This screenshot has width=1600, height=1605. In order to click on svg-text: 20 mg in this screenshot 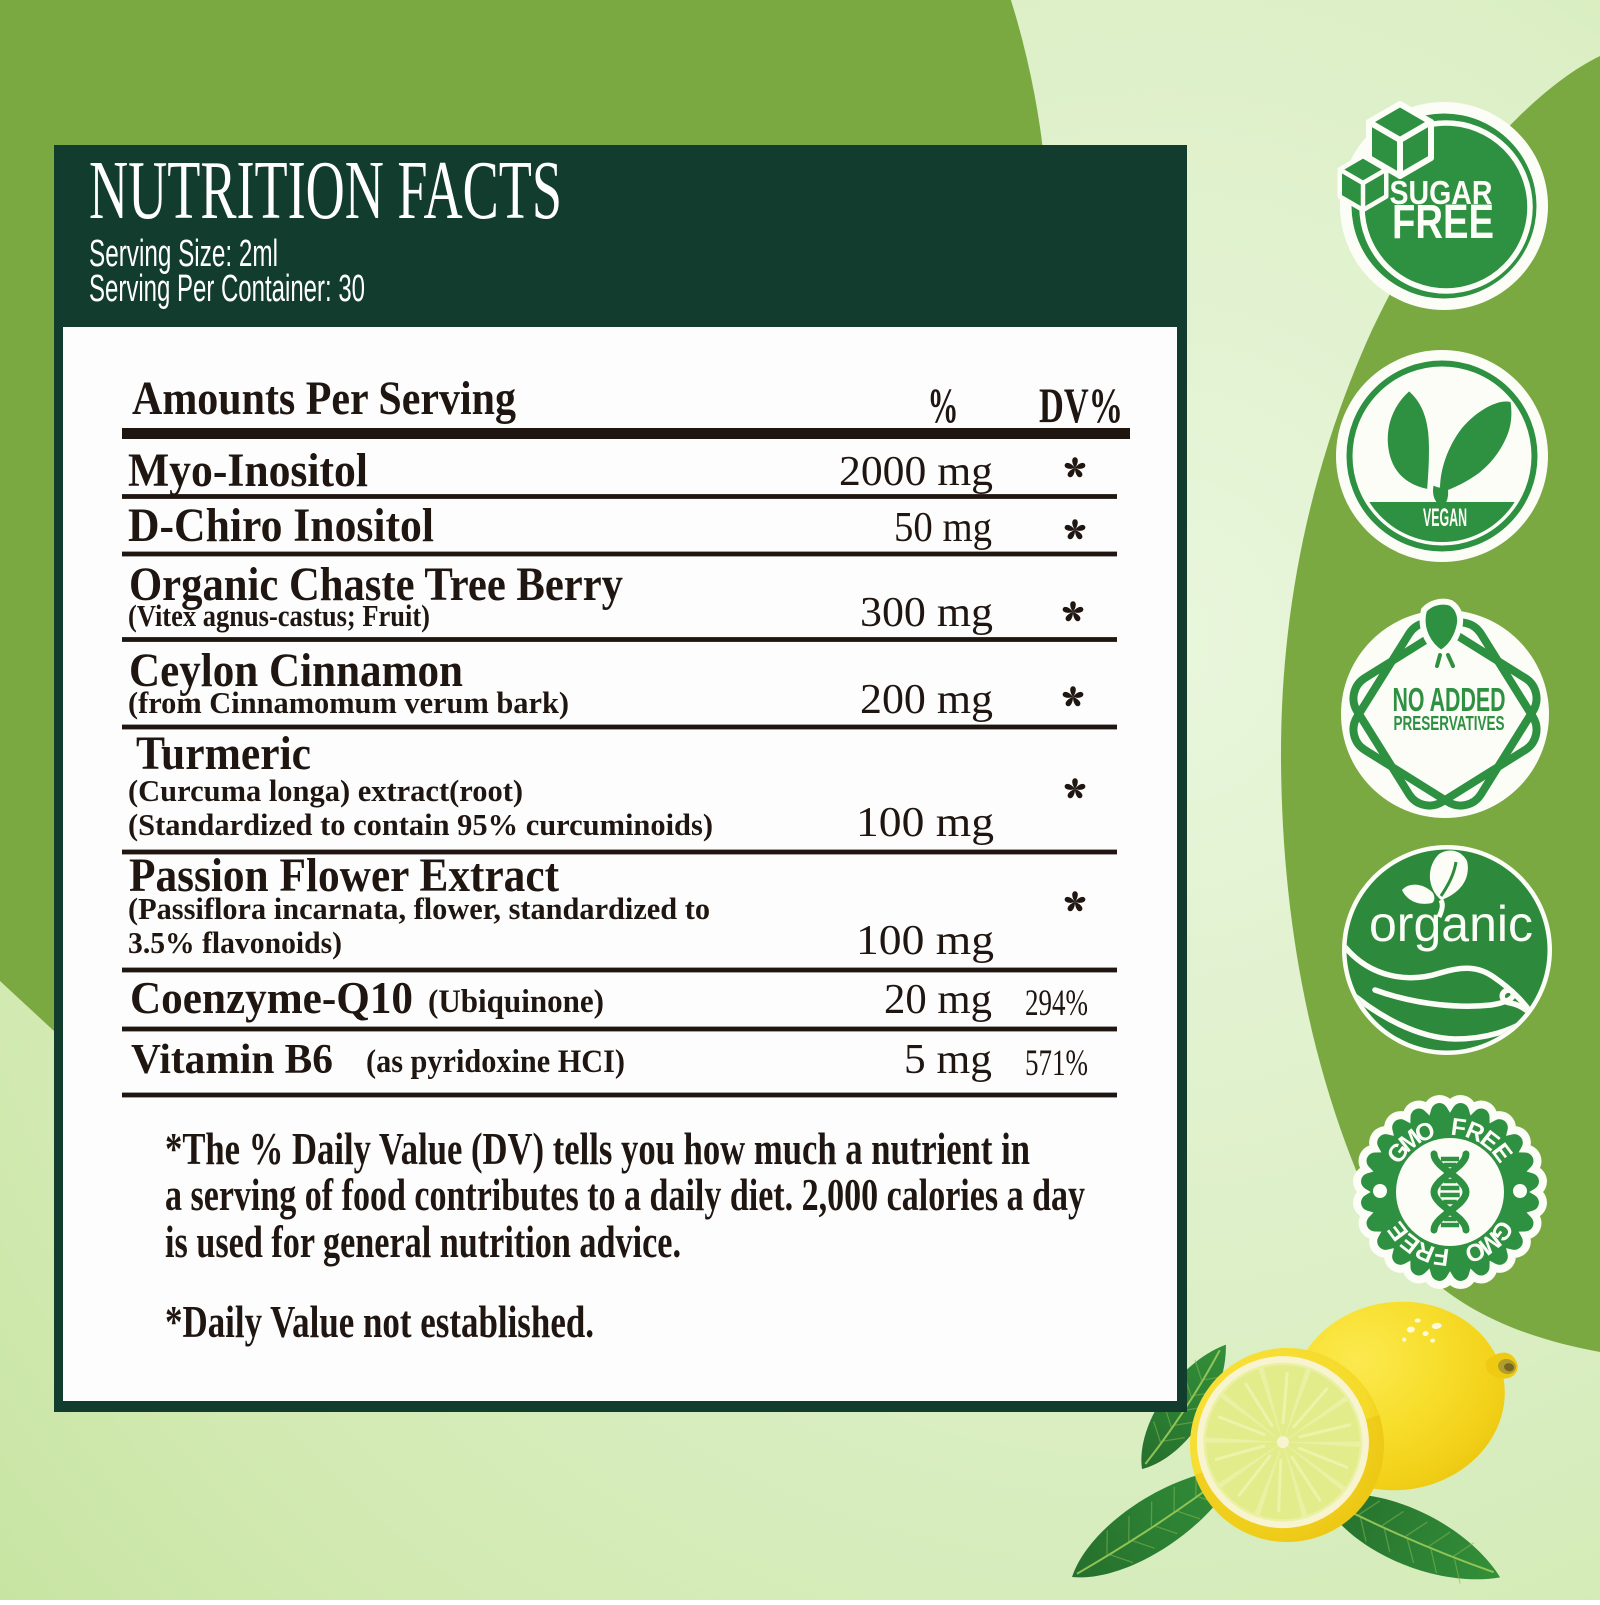, I will do `click(938, 1000)`.